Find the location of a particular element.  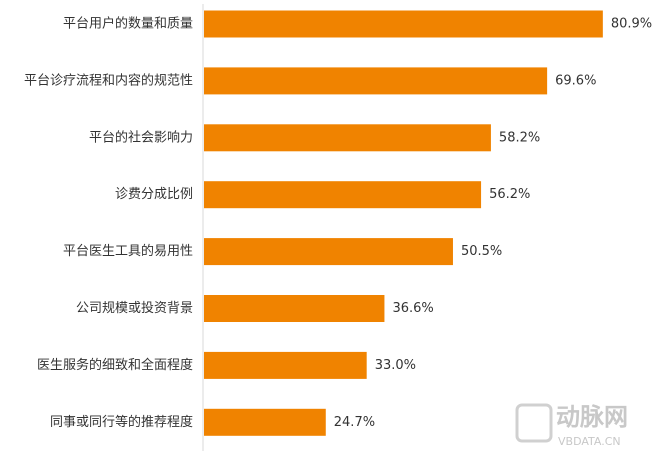

value-label: 56.2% is located at coordinates (509, 194).